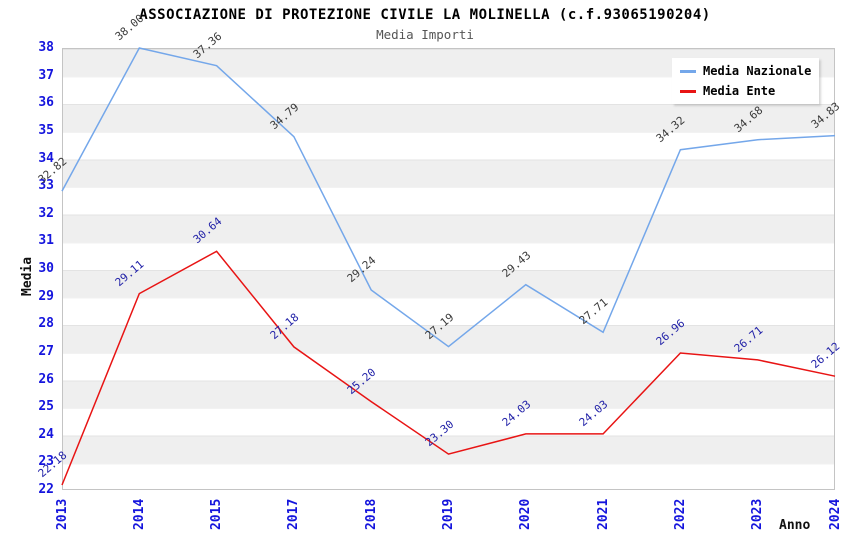 This screenshot has width=850, height=550. I want to click on y-tick-label: 36, so click(46, 103).